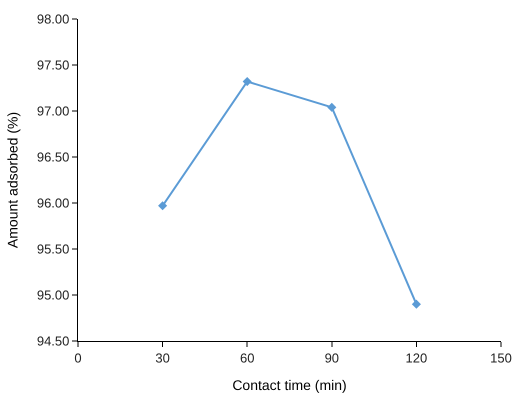 This screenshot has width=526, height=402. What do you see at coordinates (12, 180) in the screenshot?
I see `y-axis-title: Amount adsorbed (%)` at bounding box center [12, 180].